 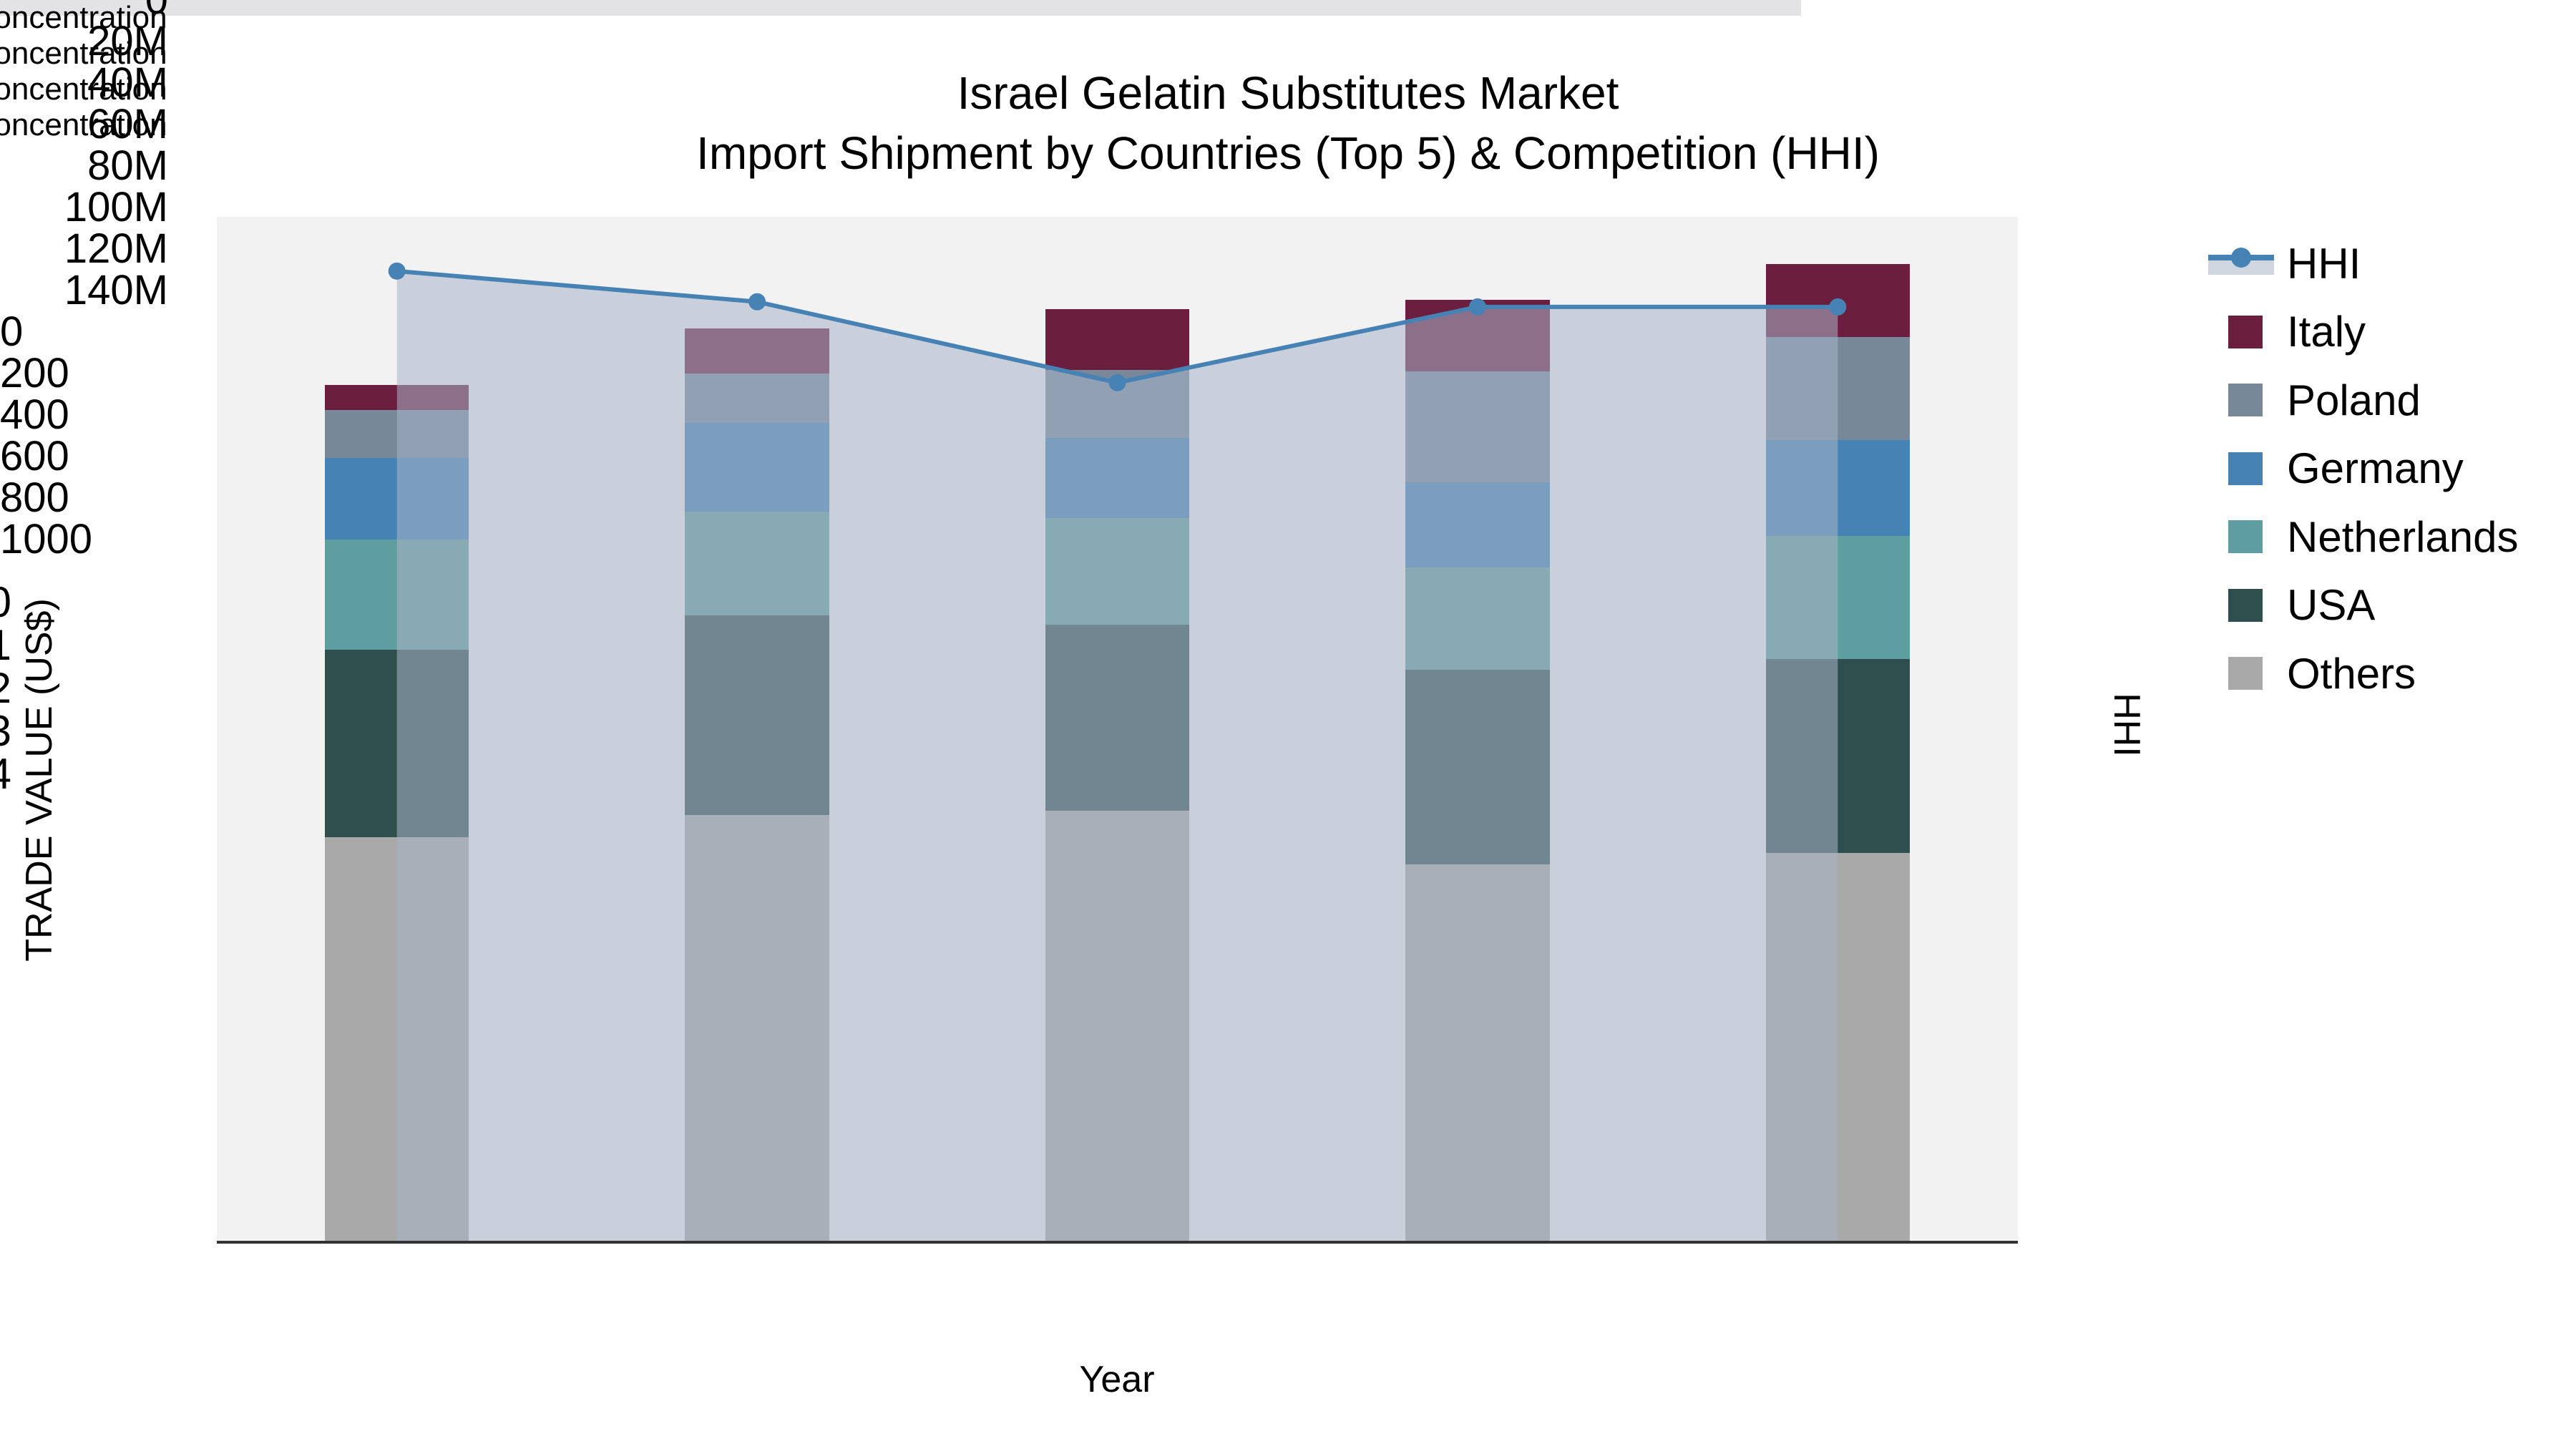 I want to click on legend-item-hhi: HHI, so click(x=2380, y=263).